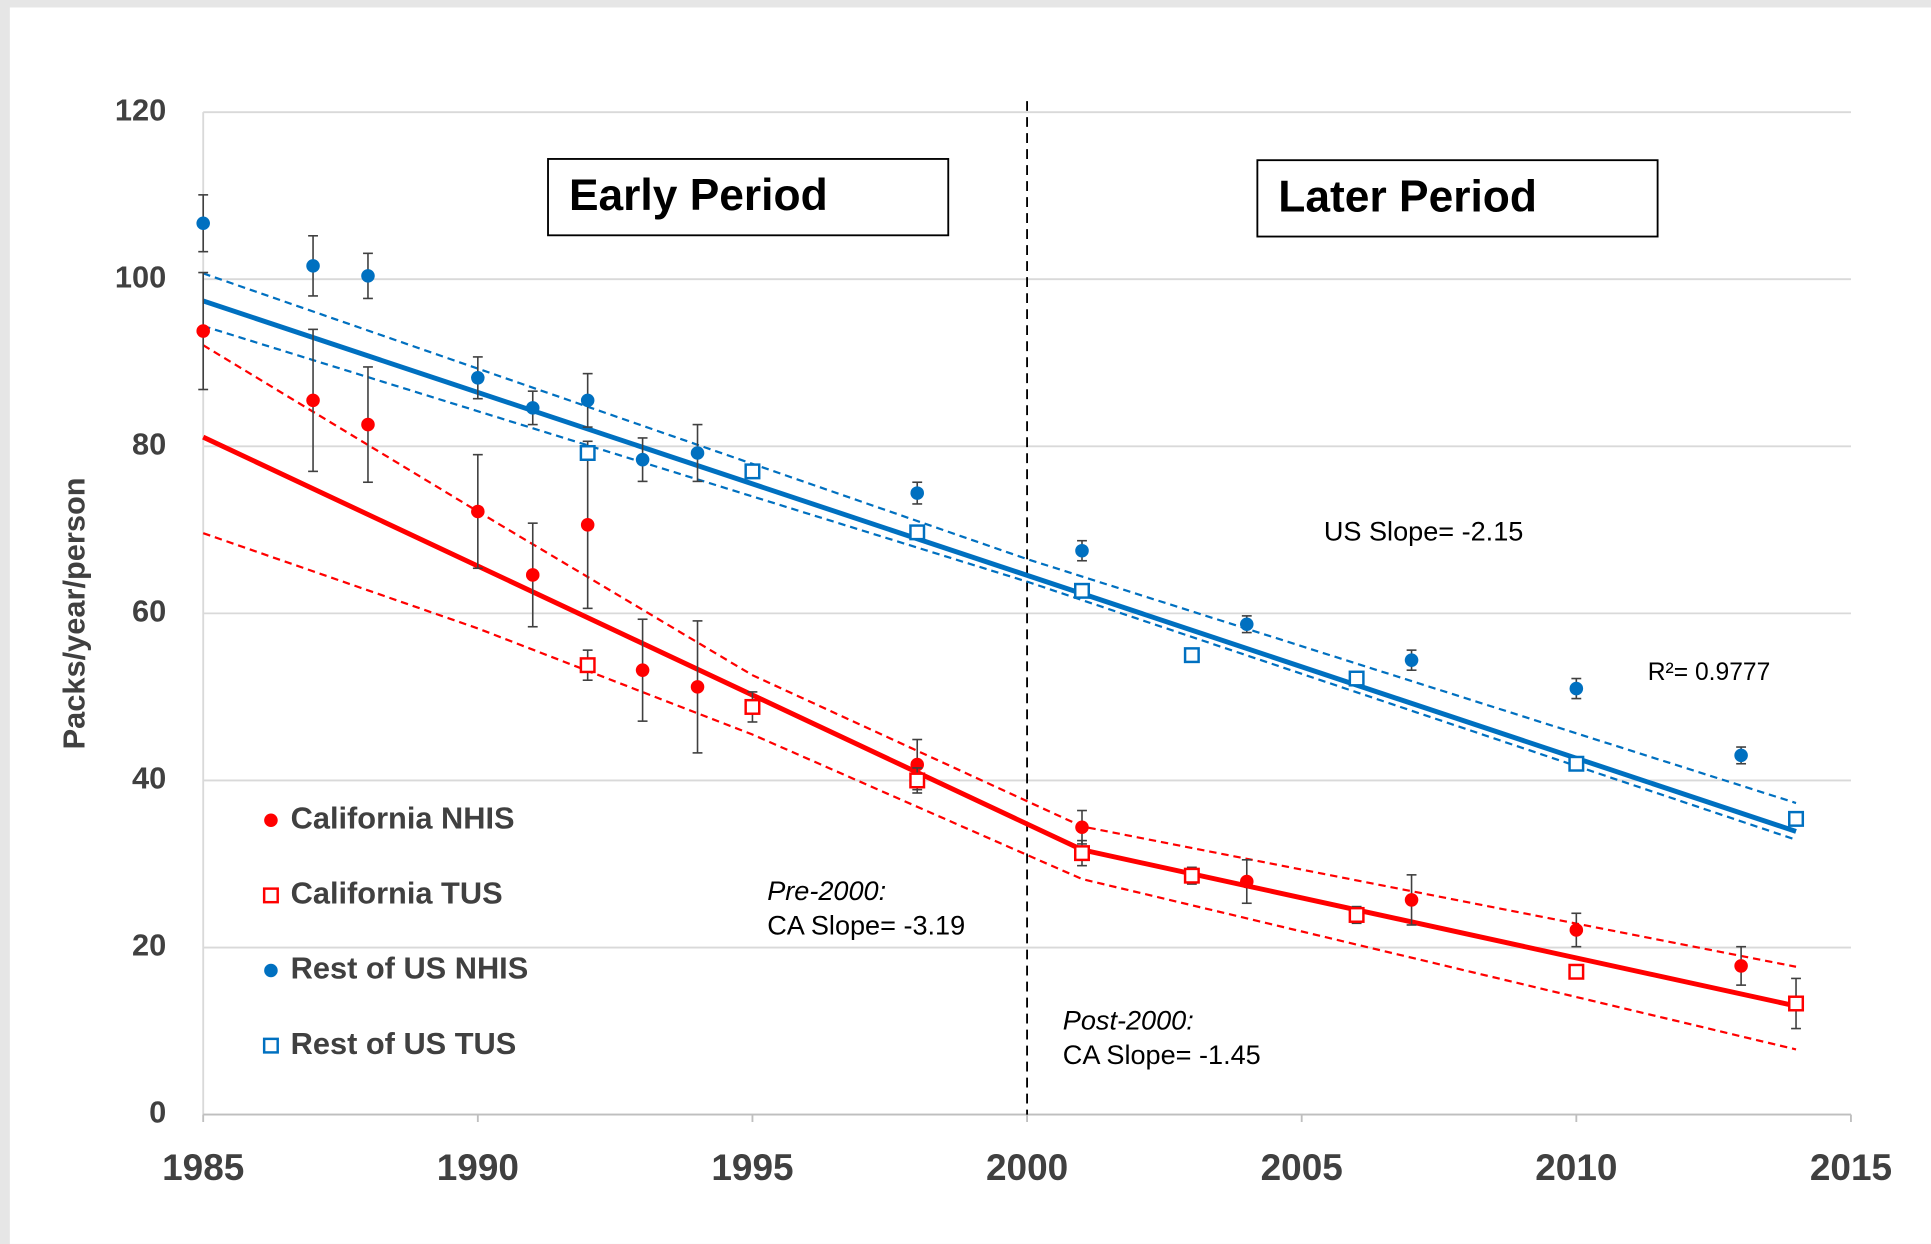 This screenshot has height=1244, width=1931. Describe the element at coordinates (826, 890) in the screenshot. I see `annotation: Pre-2000:` at that location.